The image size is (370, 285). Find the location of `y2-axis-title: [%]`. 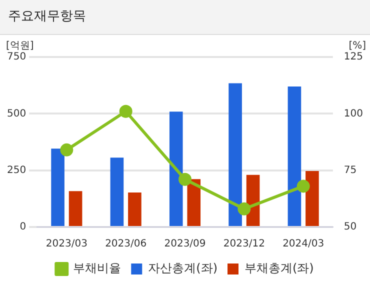

y2-axis-title: [%] is located at coordinates (357, 46).